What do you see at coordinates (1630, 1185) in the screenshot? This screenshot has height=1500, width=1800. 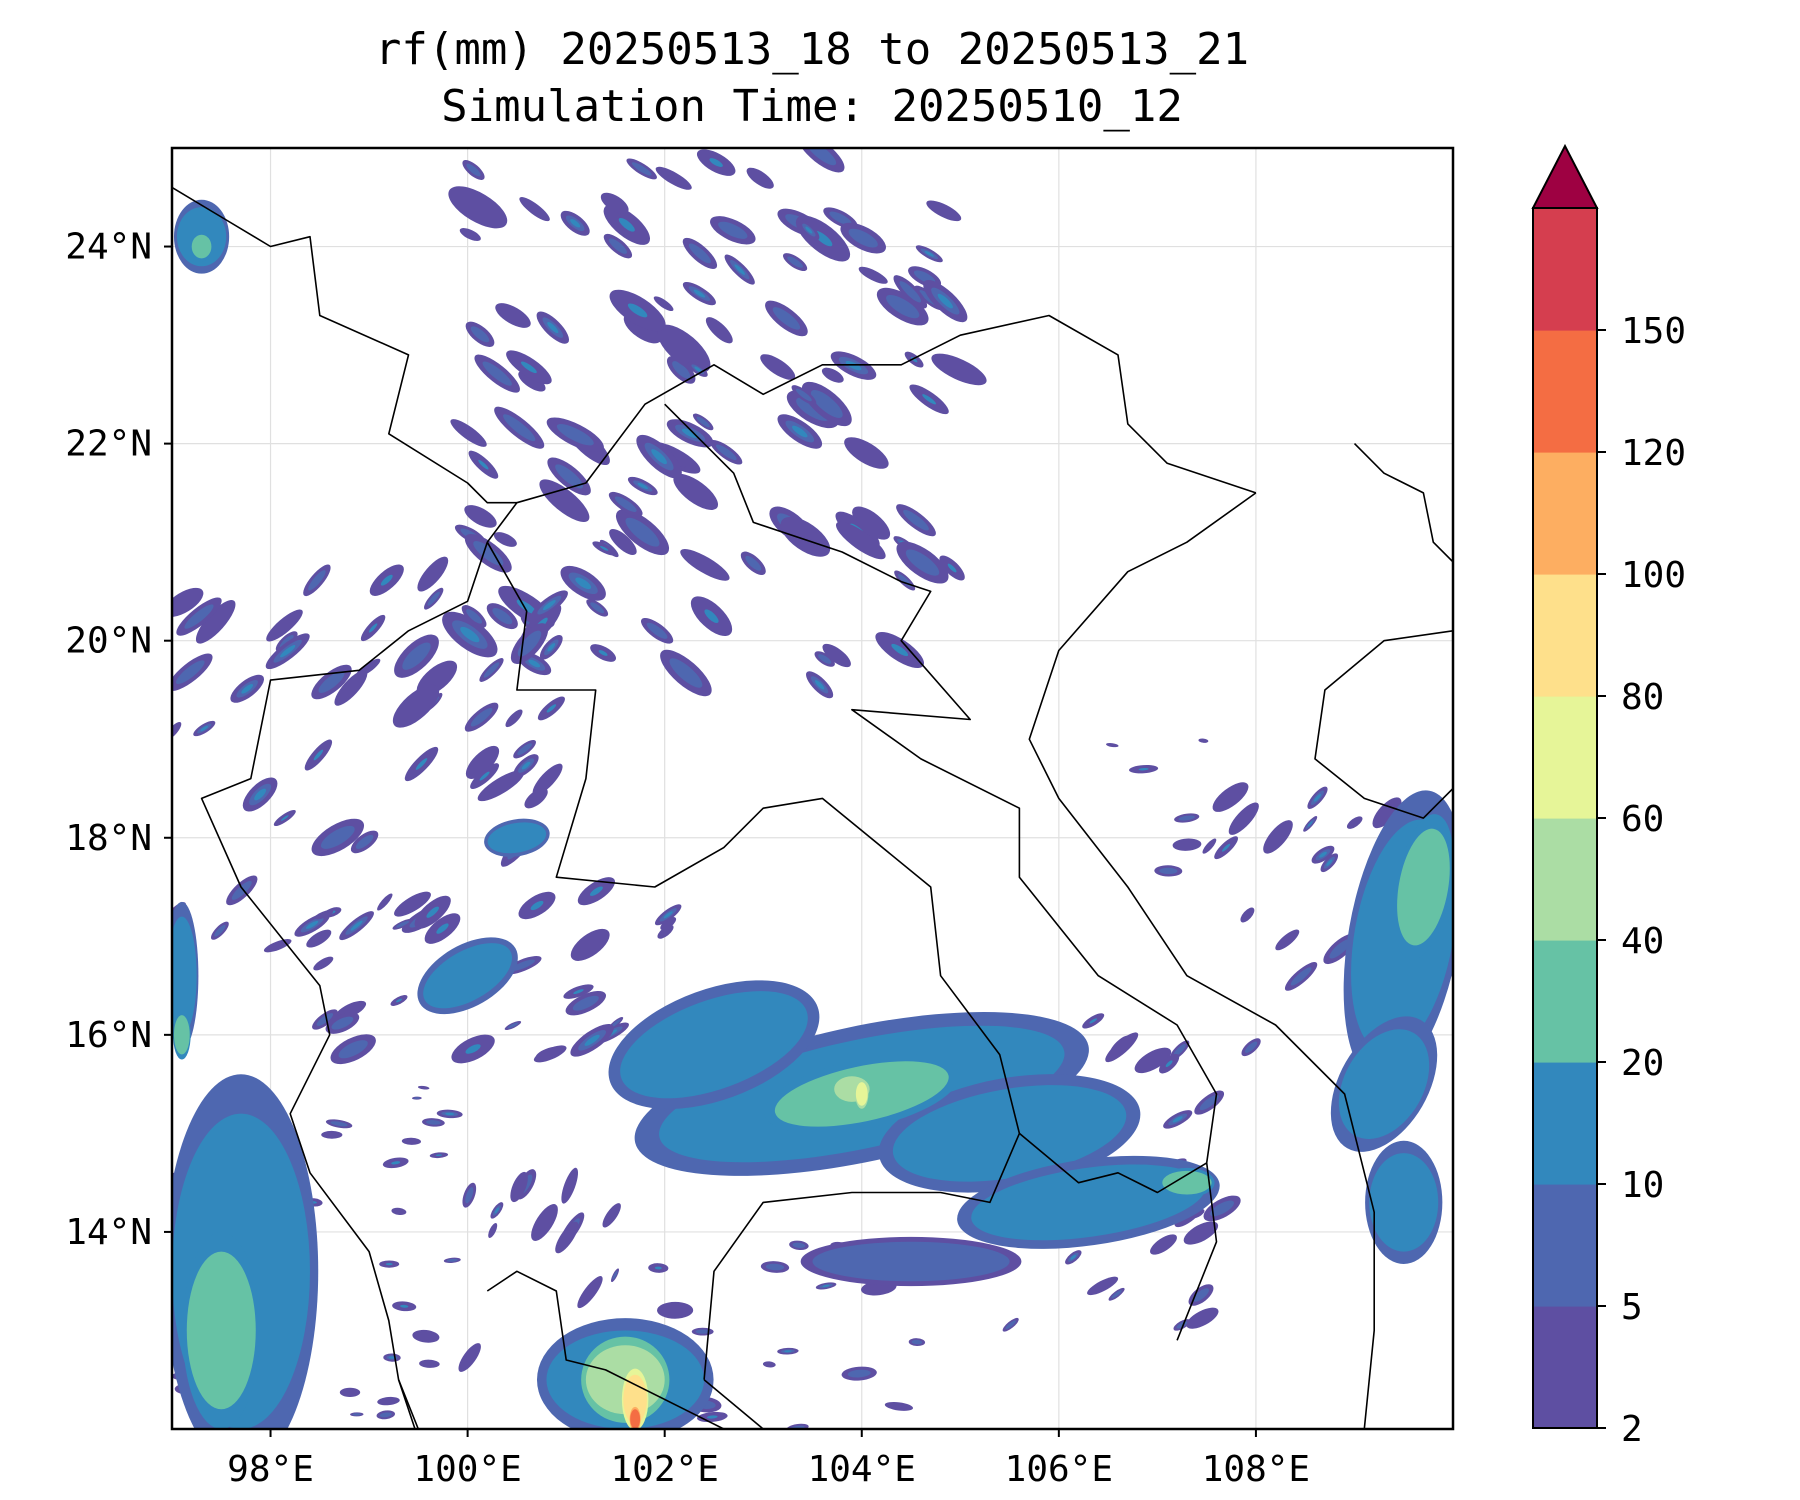 I see `colorbar-tick: 10` at bounding box center [1630, 1185].